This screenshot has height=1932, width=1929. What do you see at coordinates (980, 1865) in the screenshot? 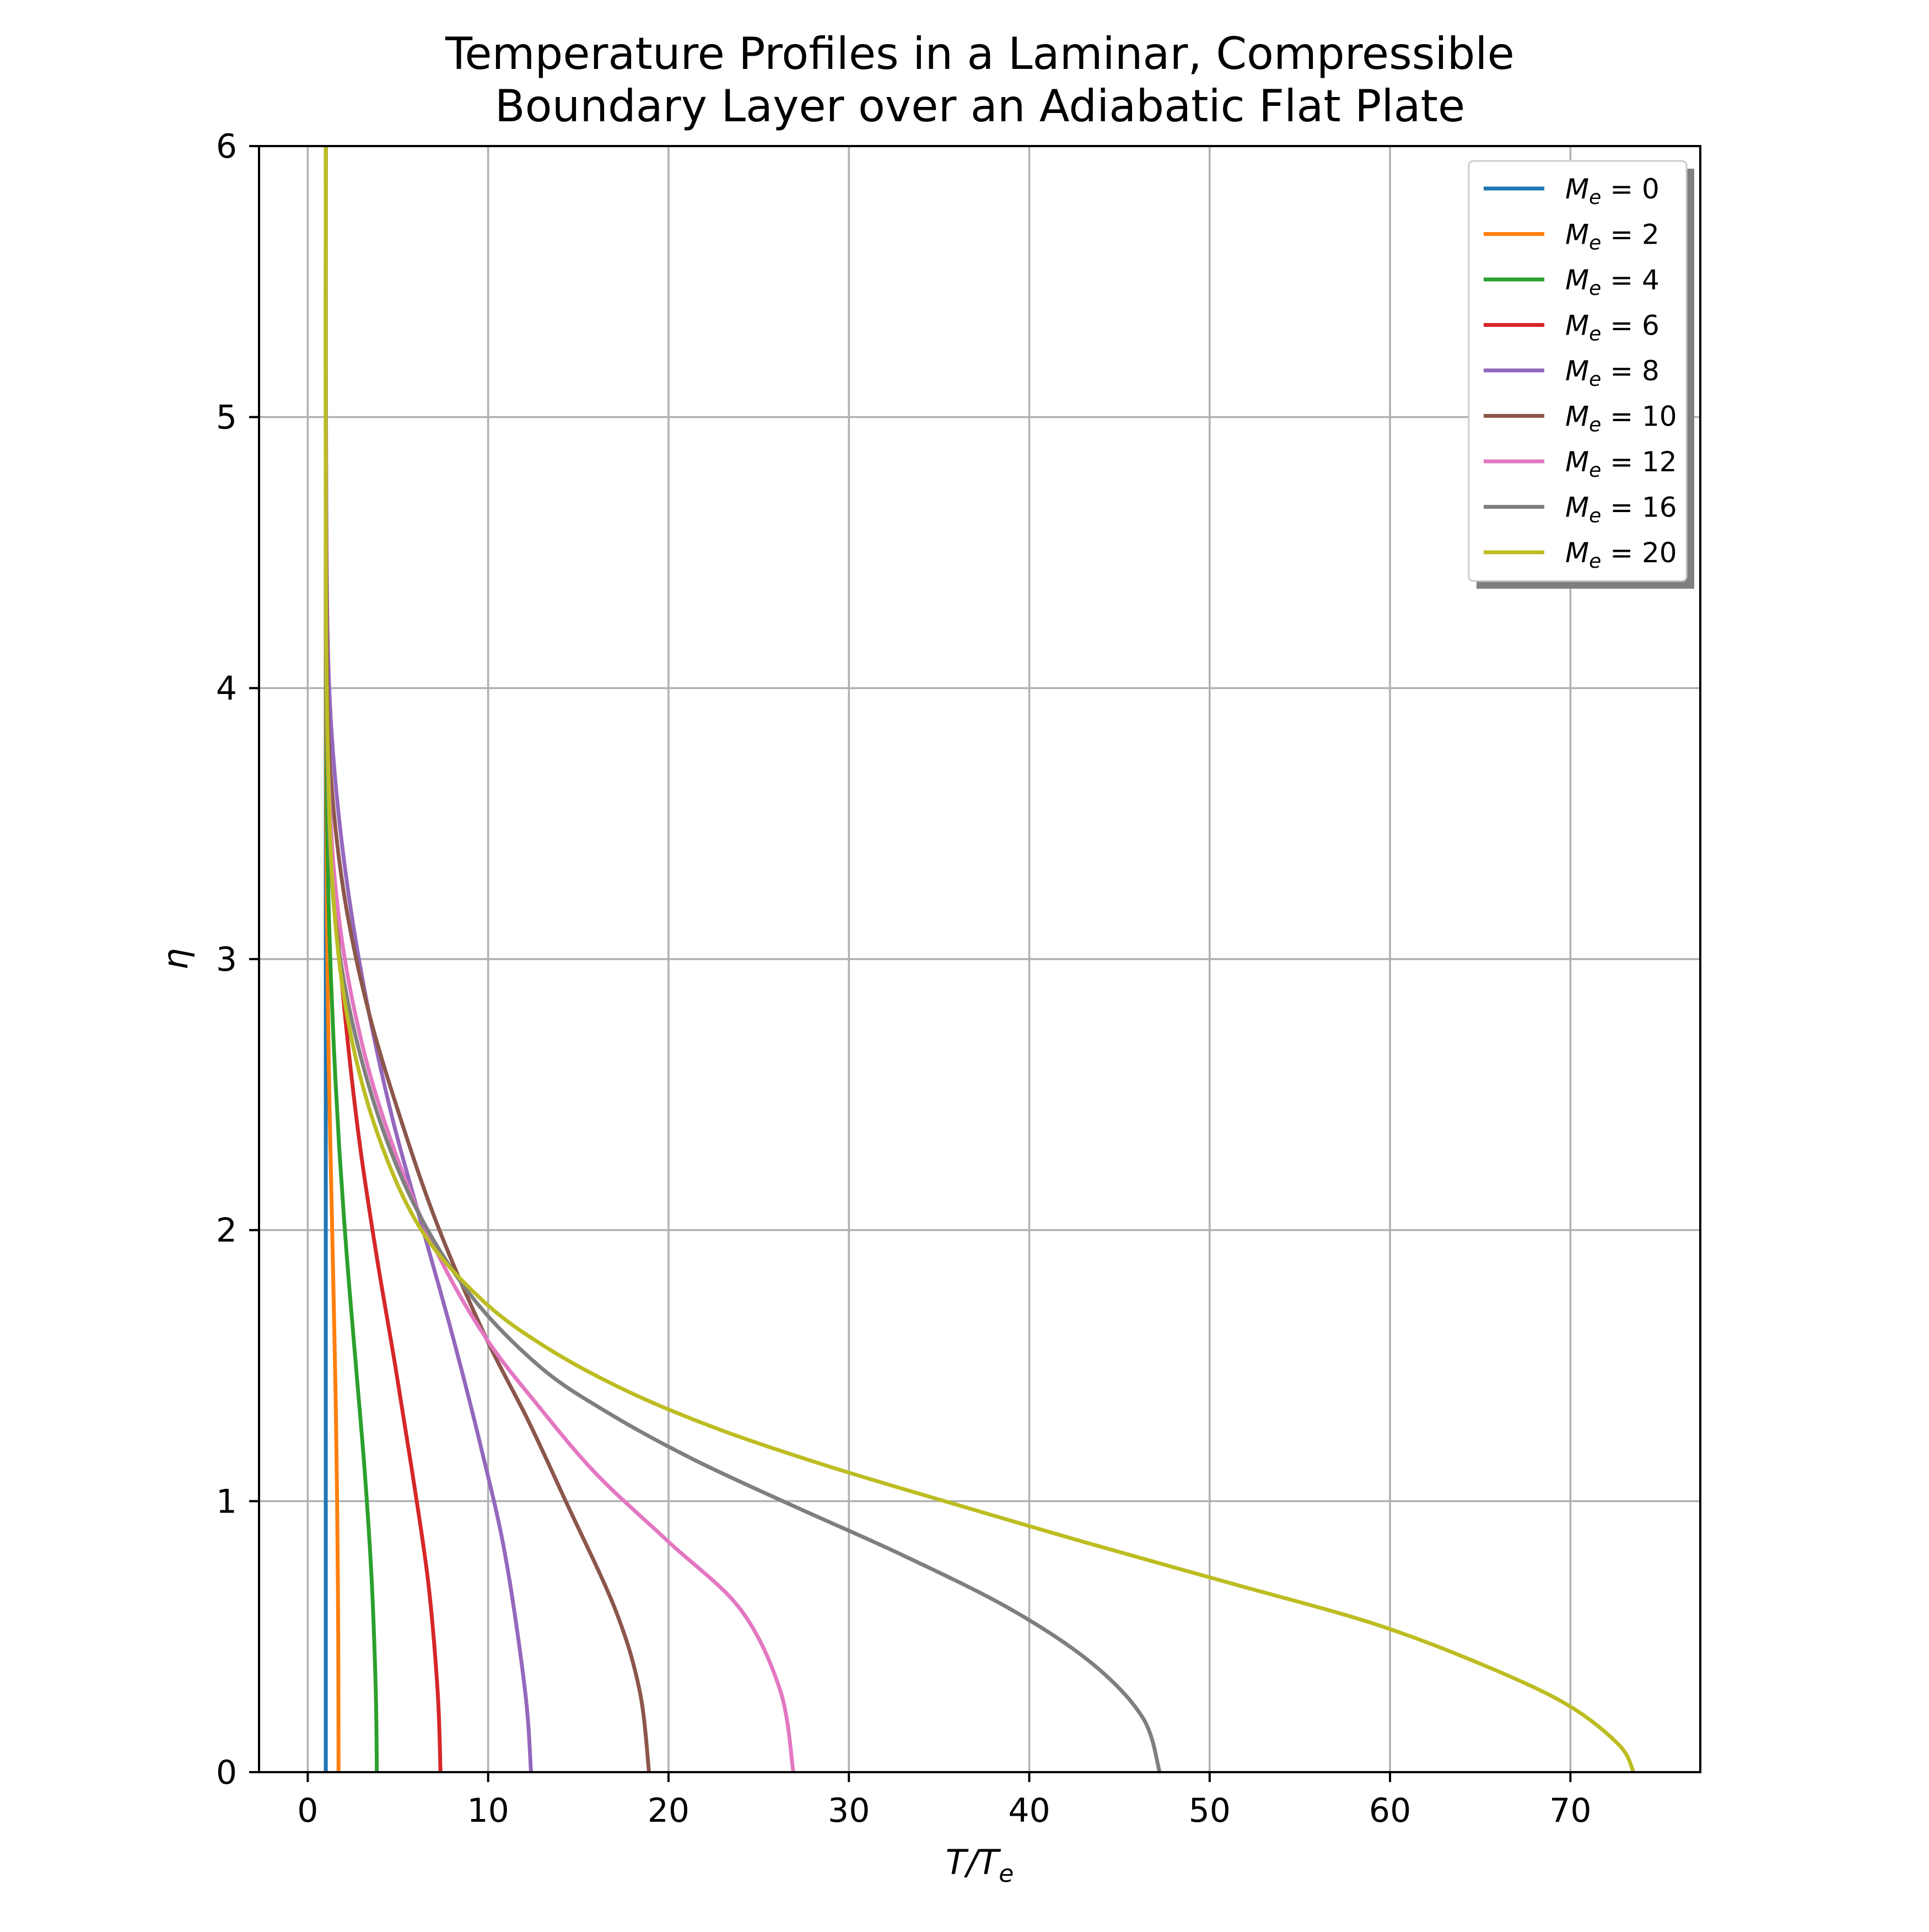
I see `x-axis-label: T/Te` at bounding box center [980, 1865].